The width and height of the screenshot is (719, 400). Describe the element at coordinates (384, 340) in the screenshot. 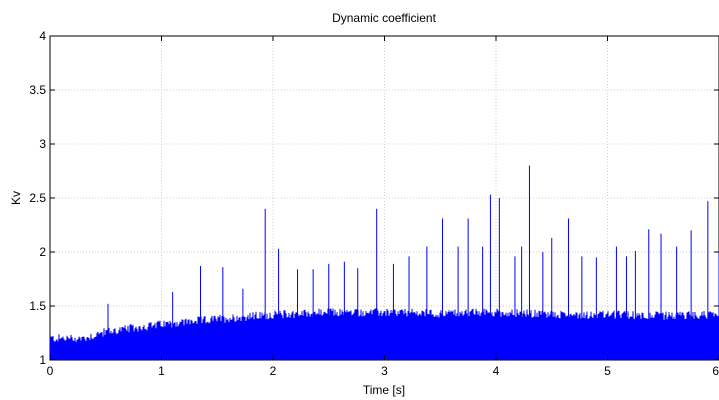

I see `series-band` at that location.